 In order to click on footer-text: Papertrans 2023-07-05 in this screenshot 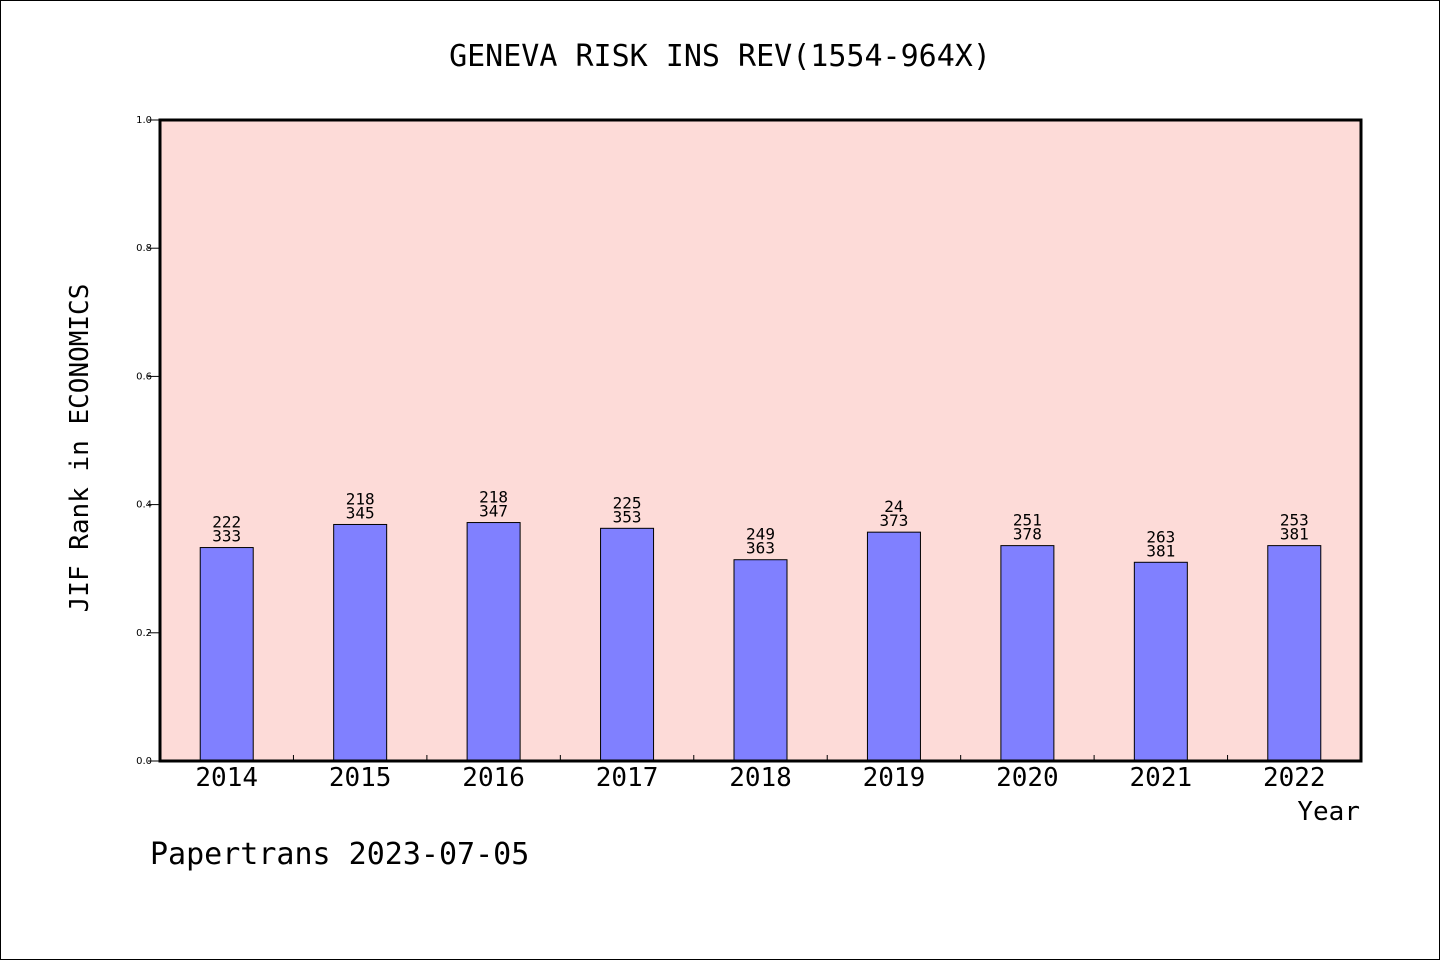, I will do `click(339, 854)`.